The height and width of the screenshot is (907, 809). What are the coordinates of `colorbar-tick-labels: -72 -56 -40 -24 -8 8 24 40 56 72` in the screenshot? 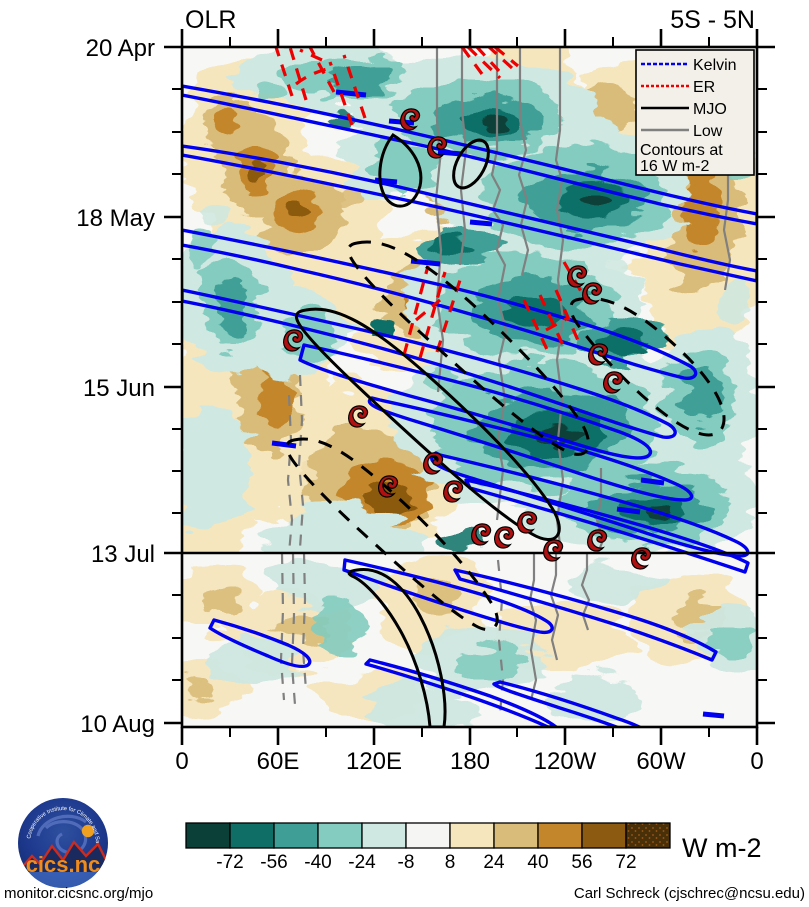 It's located at (426, 862).